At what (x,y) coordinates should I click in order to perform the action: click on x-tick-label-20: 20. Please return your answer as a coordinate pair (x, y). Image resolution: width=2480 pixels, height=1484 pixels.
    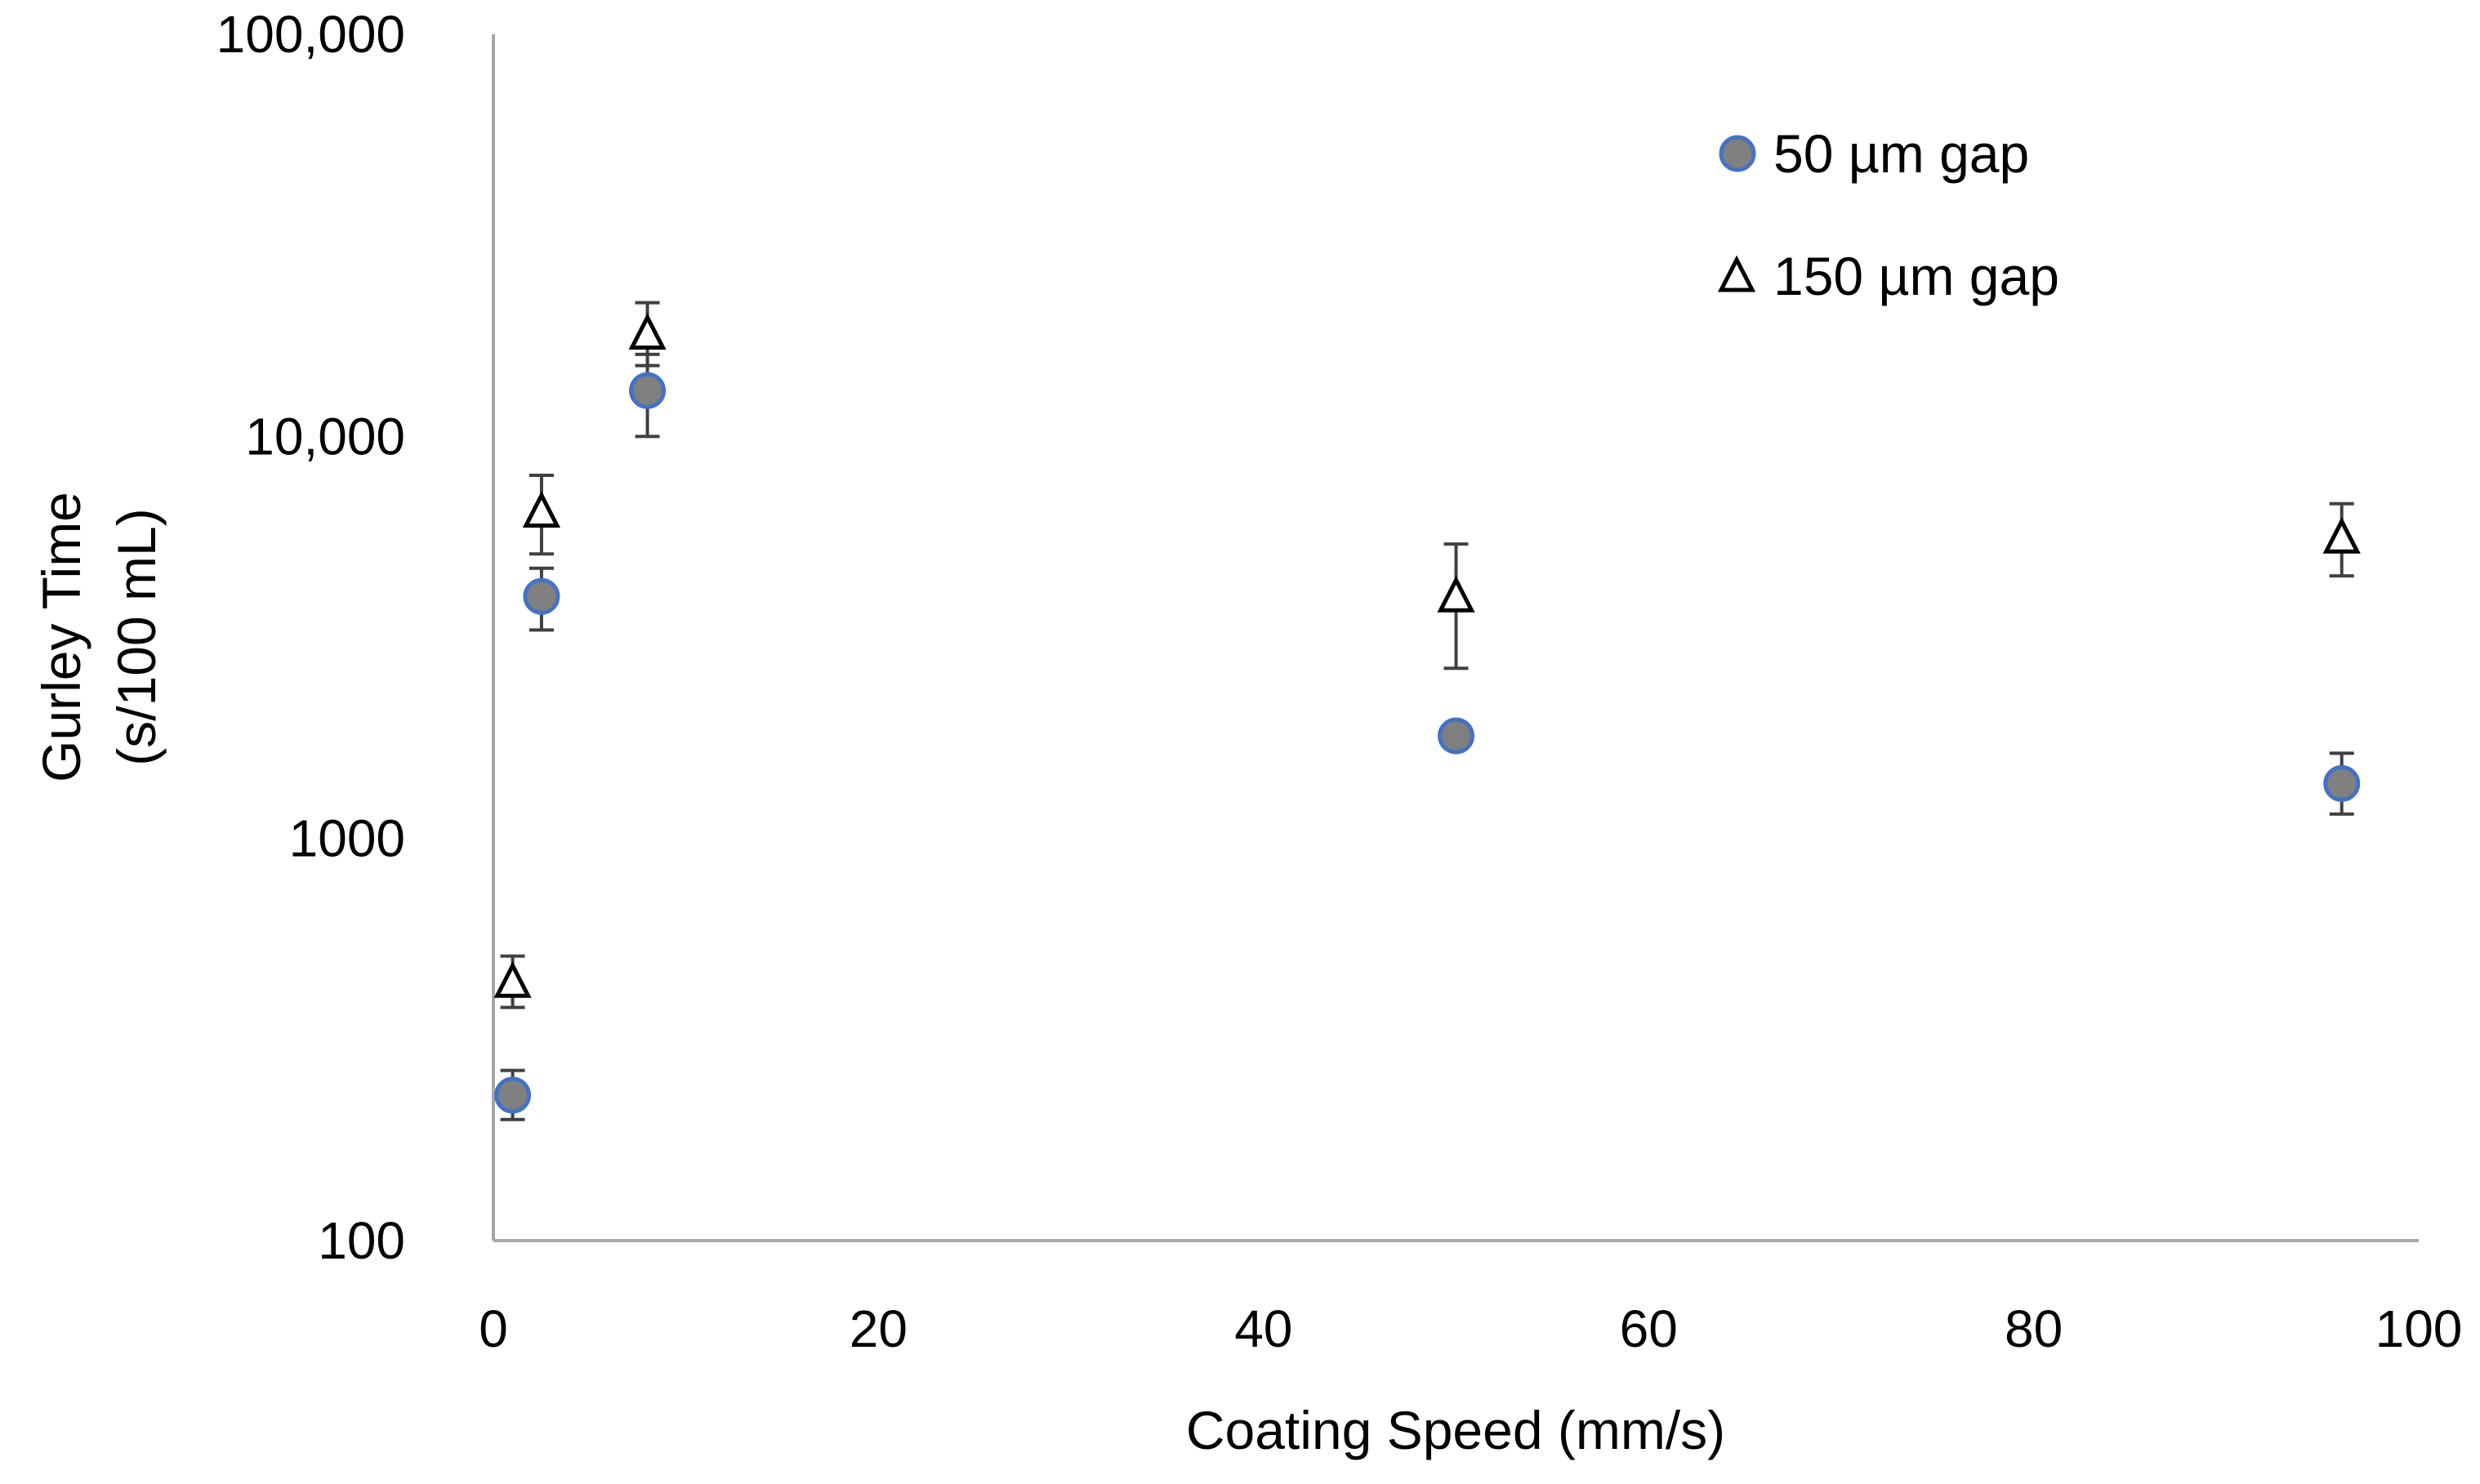
    Looking at the image, I should click on (879, 1328).